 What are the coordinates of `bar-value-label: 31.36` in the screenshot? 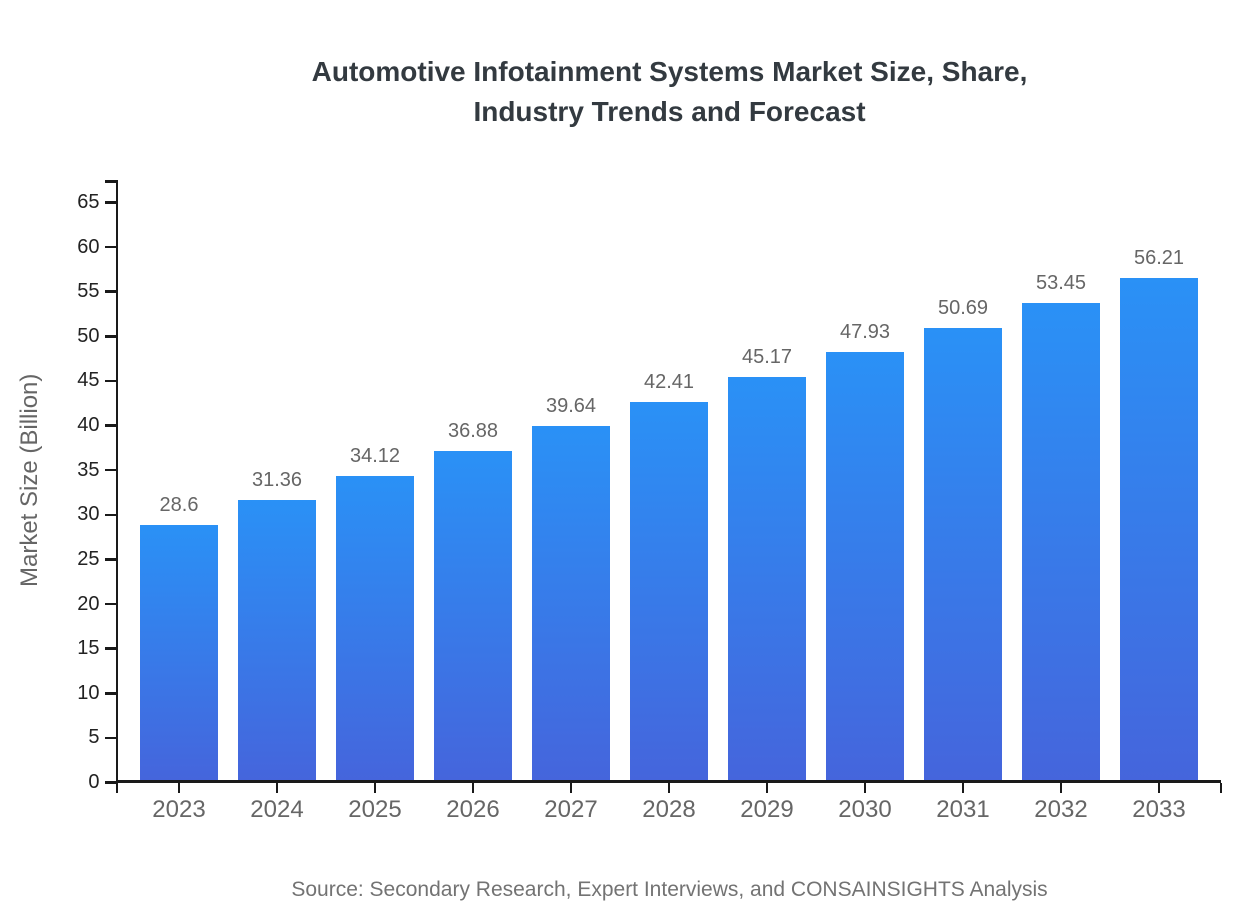 It's located at (277, 480).